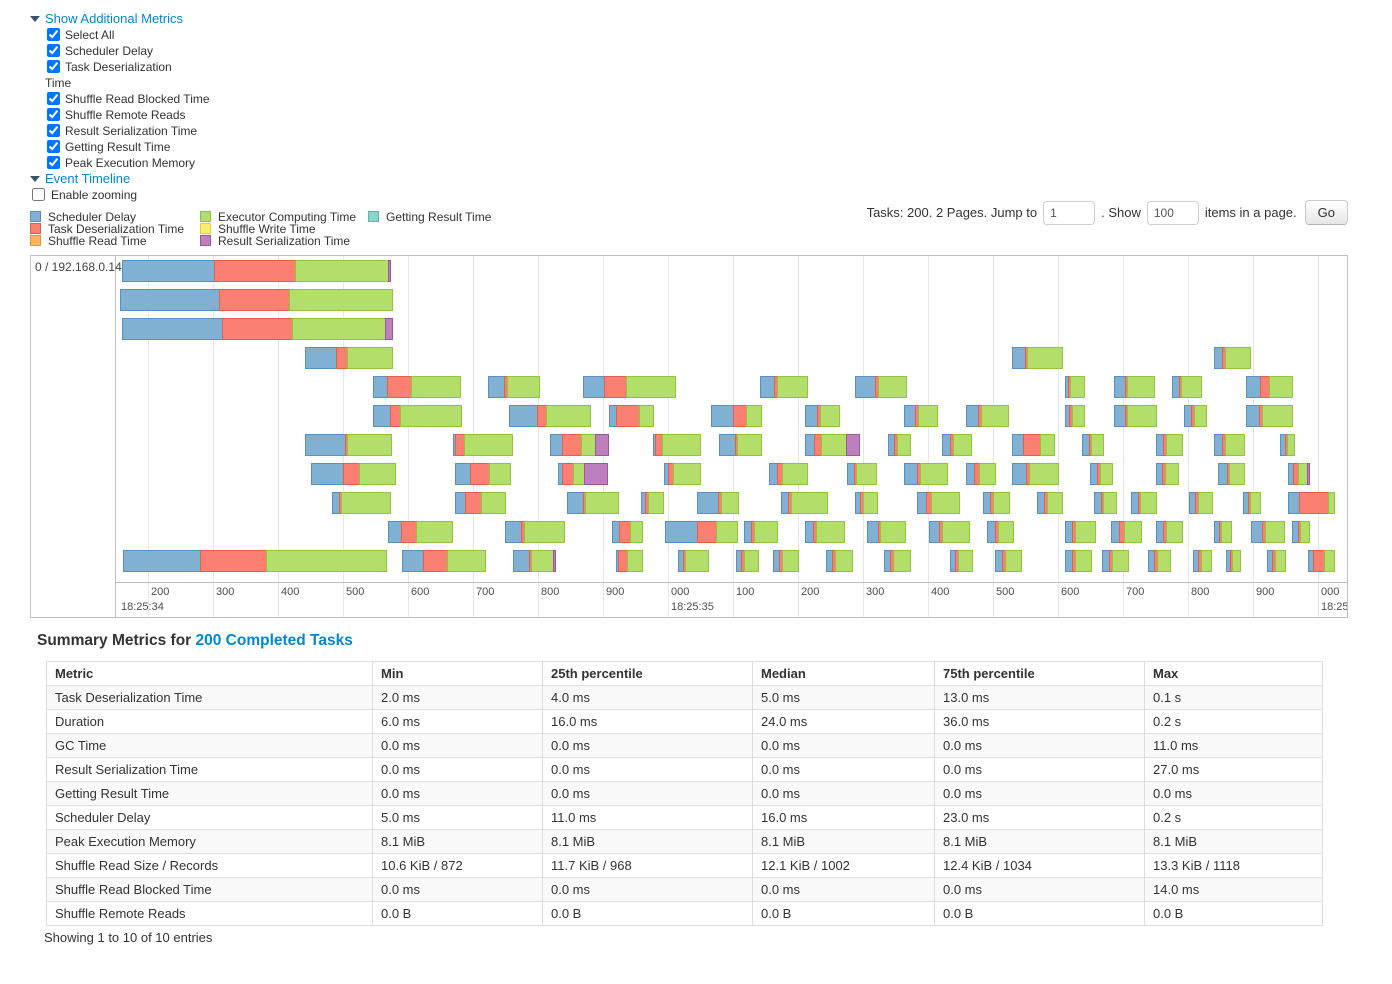  Describe the element at coordinates (1069, 212) in the screenshot. I see `jump-to-page-input` at that location.